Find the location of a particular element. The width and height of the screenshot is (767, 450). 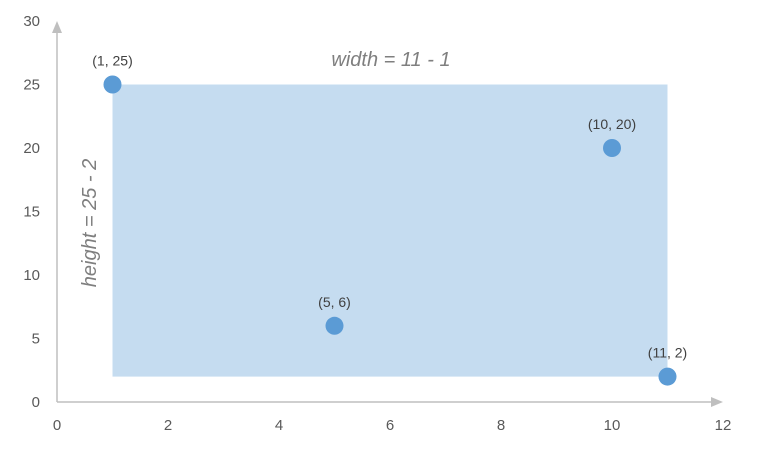

x-tick-label: 4 is located at coordinates (279, 425).